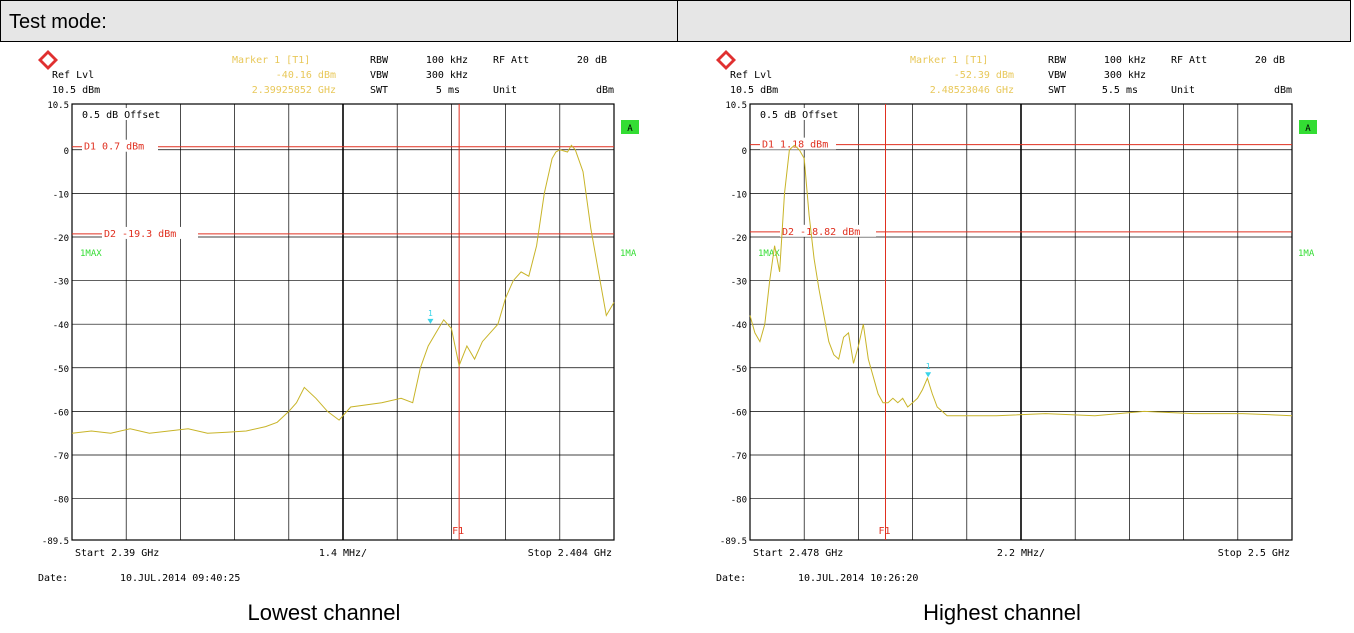  Describe the element at coordinates (114, 147) in the screenshot. I see `d1-label: D1 0.7 dBm` at that location.